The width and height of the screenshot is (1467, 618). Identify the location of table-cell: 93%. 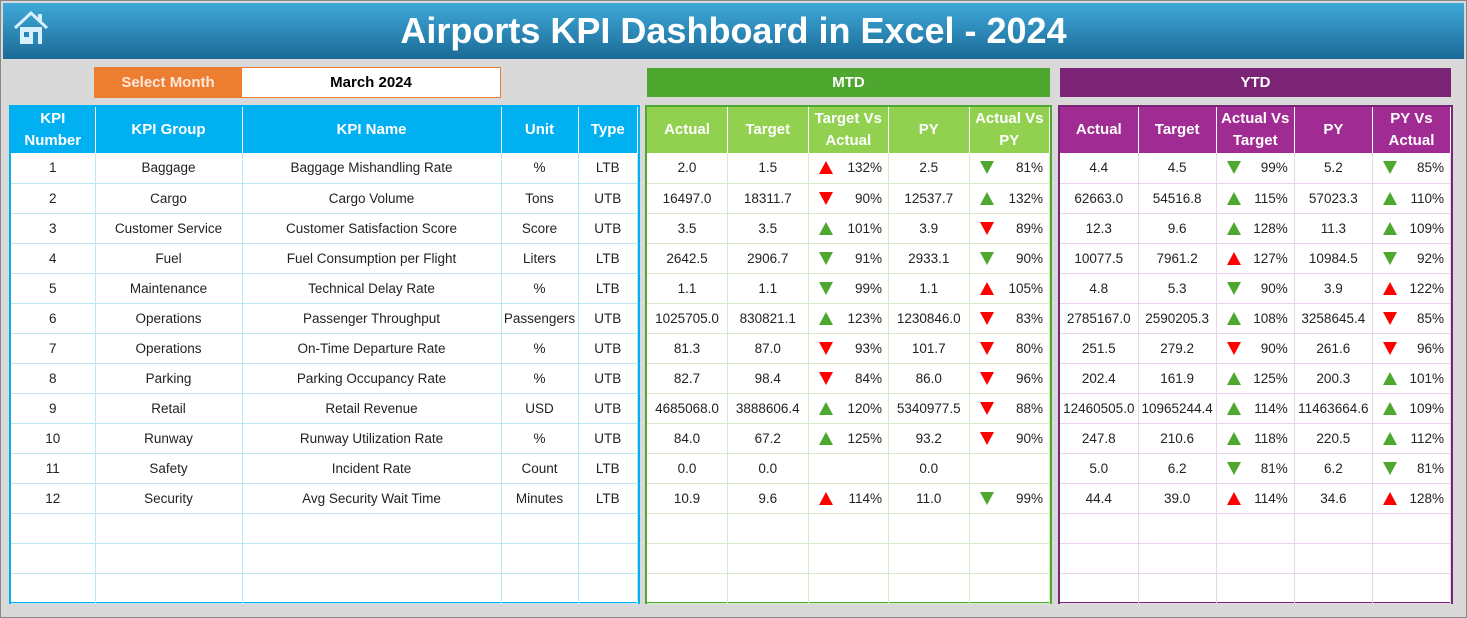
(848, 348).